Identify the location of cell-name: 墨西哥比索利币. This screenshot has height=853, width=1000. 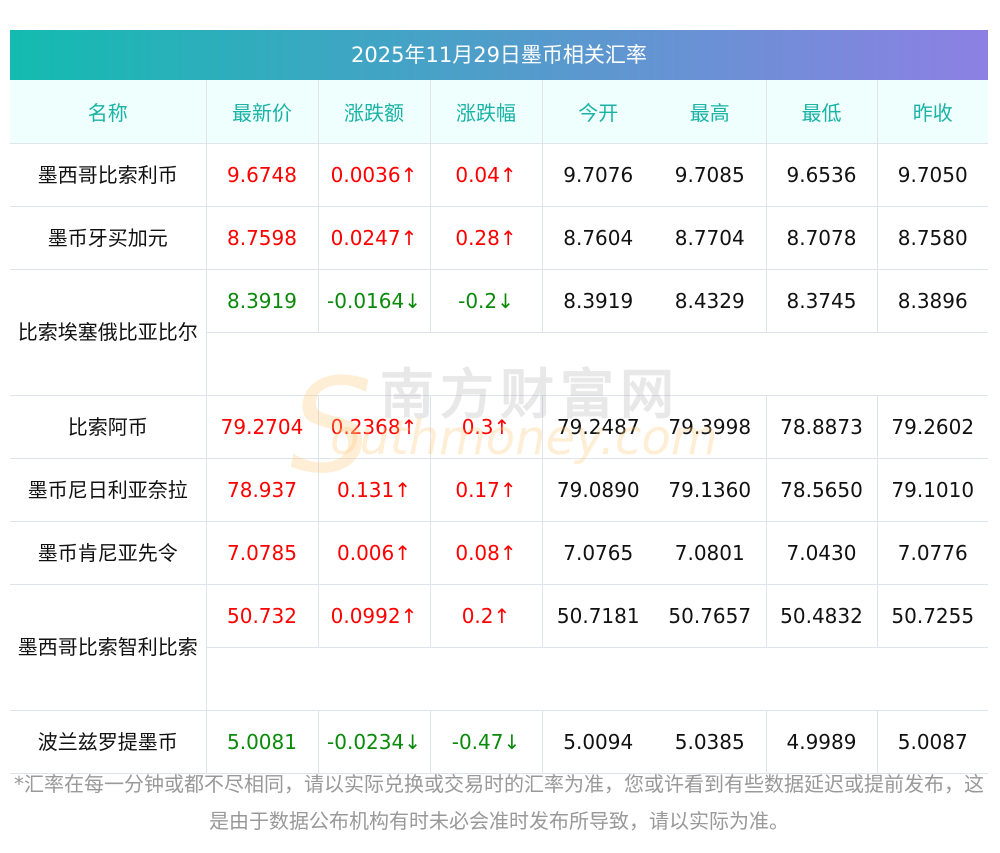
(108, 175).